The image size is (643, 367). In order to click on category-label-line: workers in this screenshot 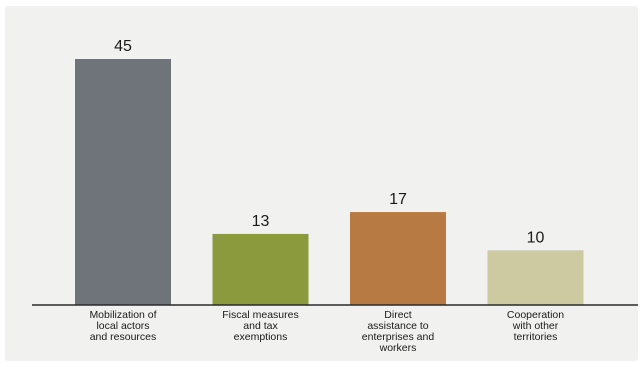, I will do `click(398, 348)`.